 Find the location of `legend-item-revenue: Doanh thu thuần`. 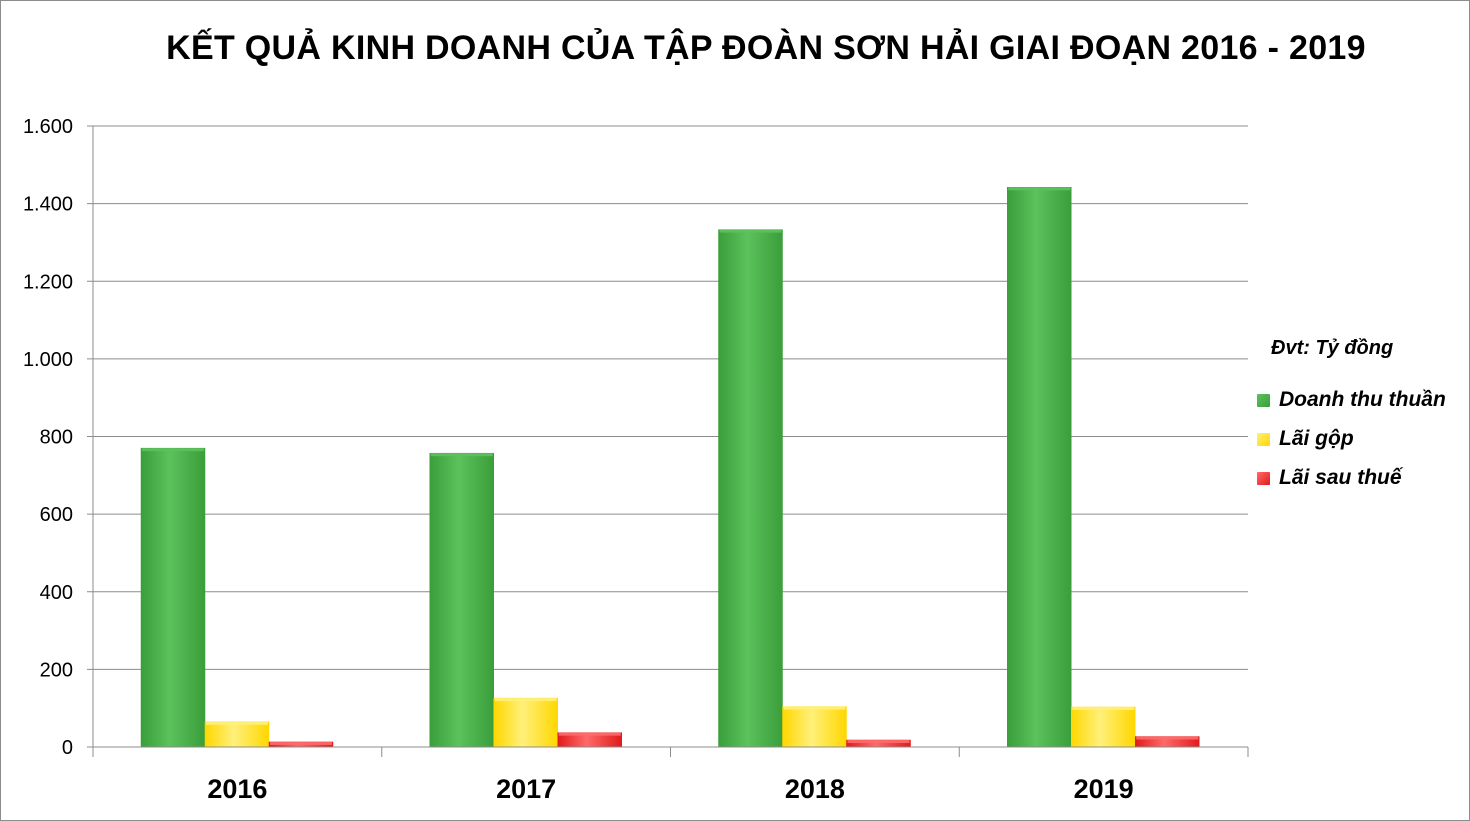

legend-item-revenue: Doanh thu thuần is located at coordinates (1351, 400).